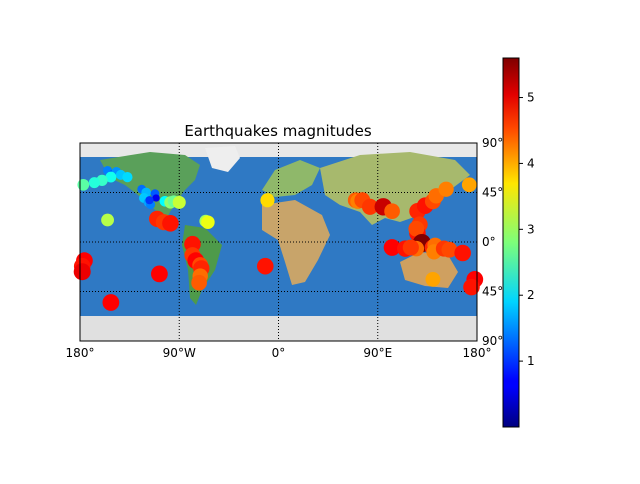 The image size is (640, 484). I want to click on land-europe, so click(291, 178).